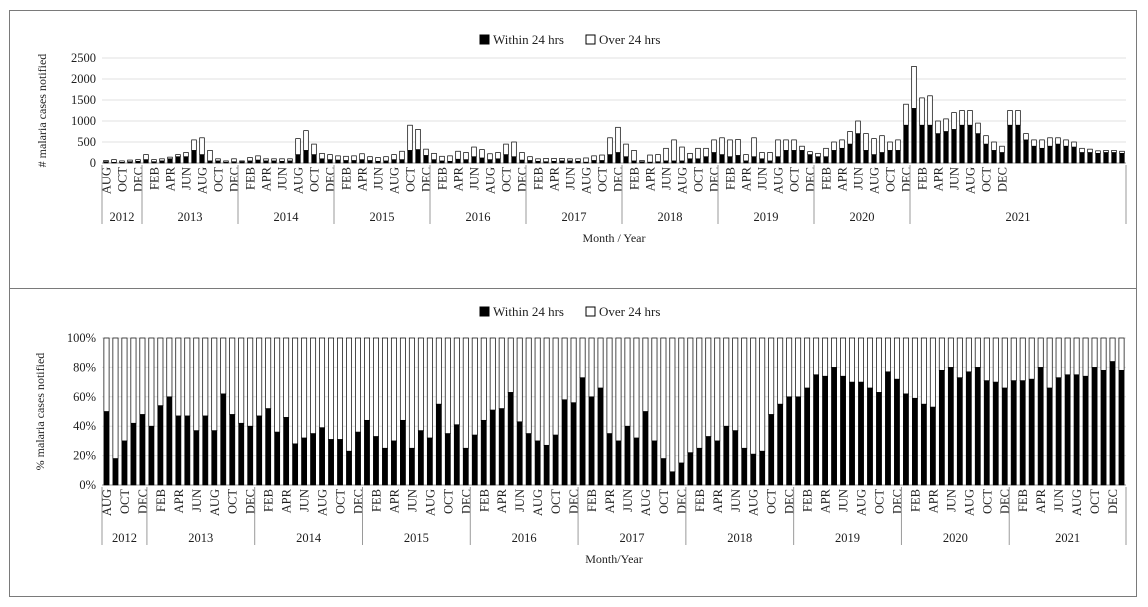 The height and width of the screenshot is (607, 1148). What do you see at coordinates (955, 538) in the screenshot?
I see `x-tick-label-year: 2020` at bounding box center [955, 538].